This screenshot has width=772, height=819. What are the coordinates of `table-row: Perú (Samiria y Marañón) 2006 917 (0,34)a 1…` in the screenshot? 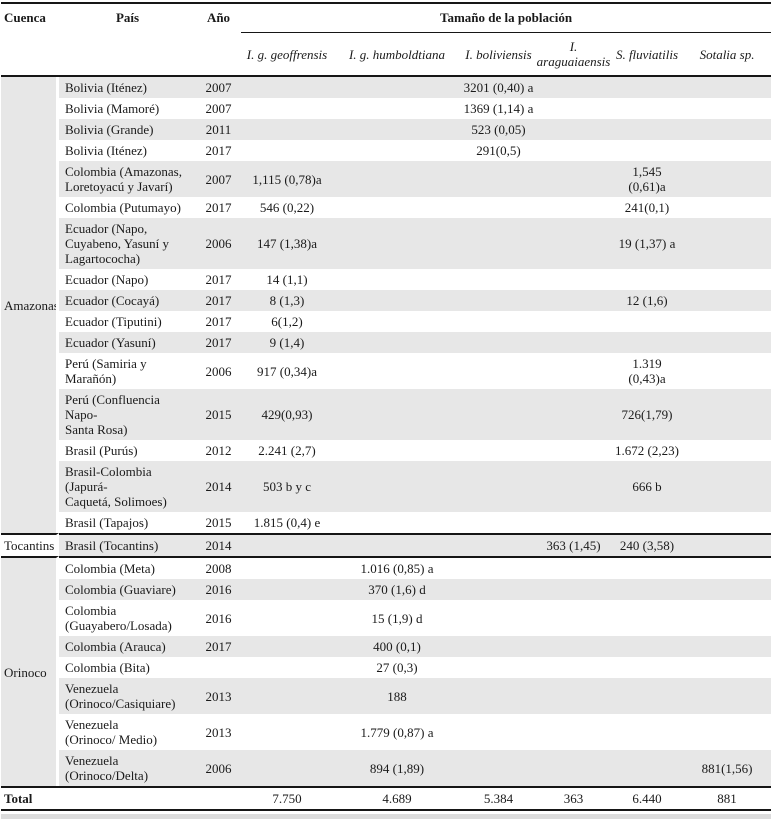 It's located at (386, 371).